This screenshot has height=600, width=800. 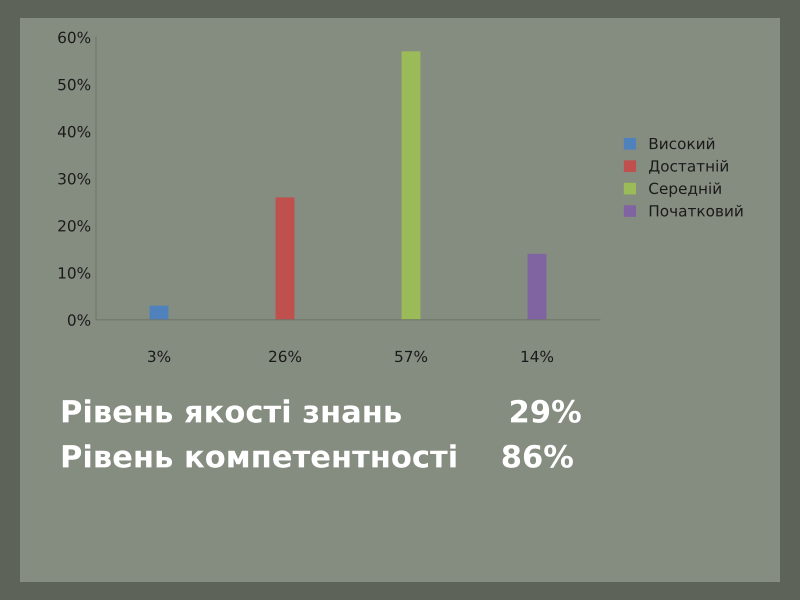 I want to click on y-tick-label: 40%, so click(x=74, y=132).